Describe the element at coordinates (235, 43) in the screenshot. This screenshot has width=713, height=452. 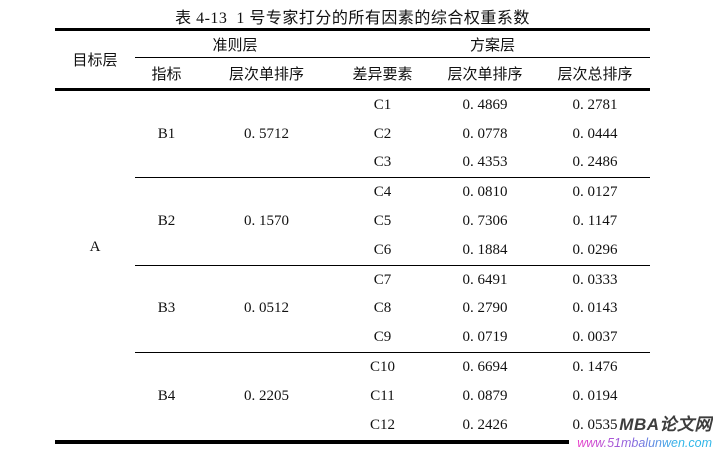
I see `header-criterion-layer: 准则层` at that location.